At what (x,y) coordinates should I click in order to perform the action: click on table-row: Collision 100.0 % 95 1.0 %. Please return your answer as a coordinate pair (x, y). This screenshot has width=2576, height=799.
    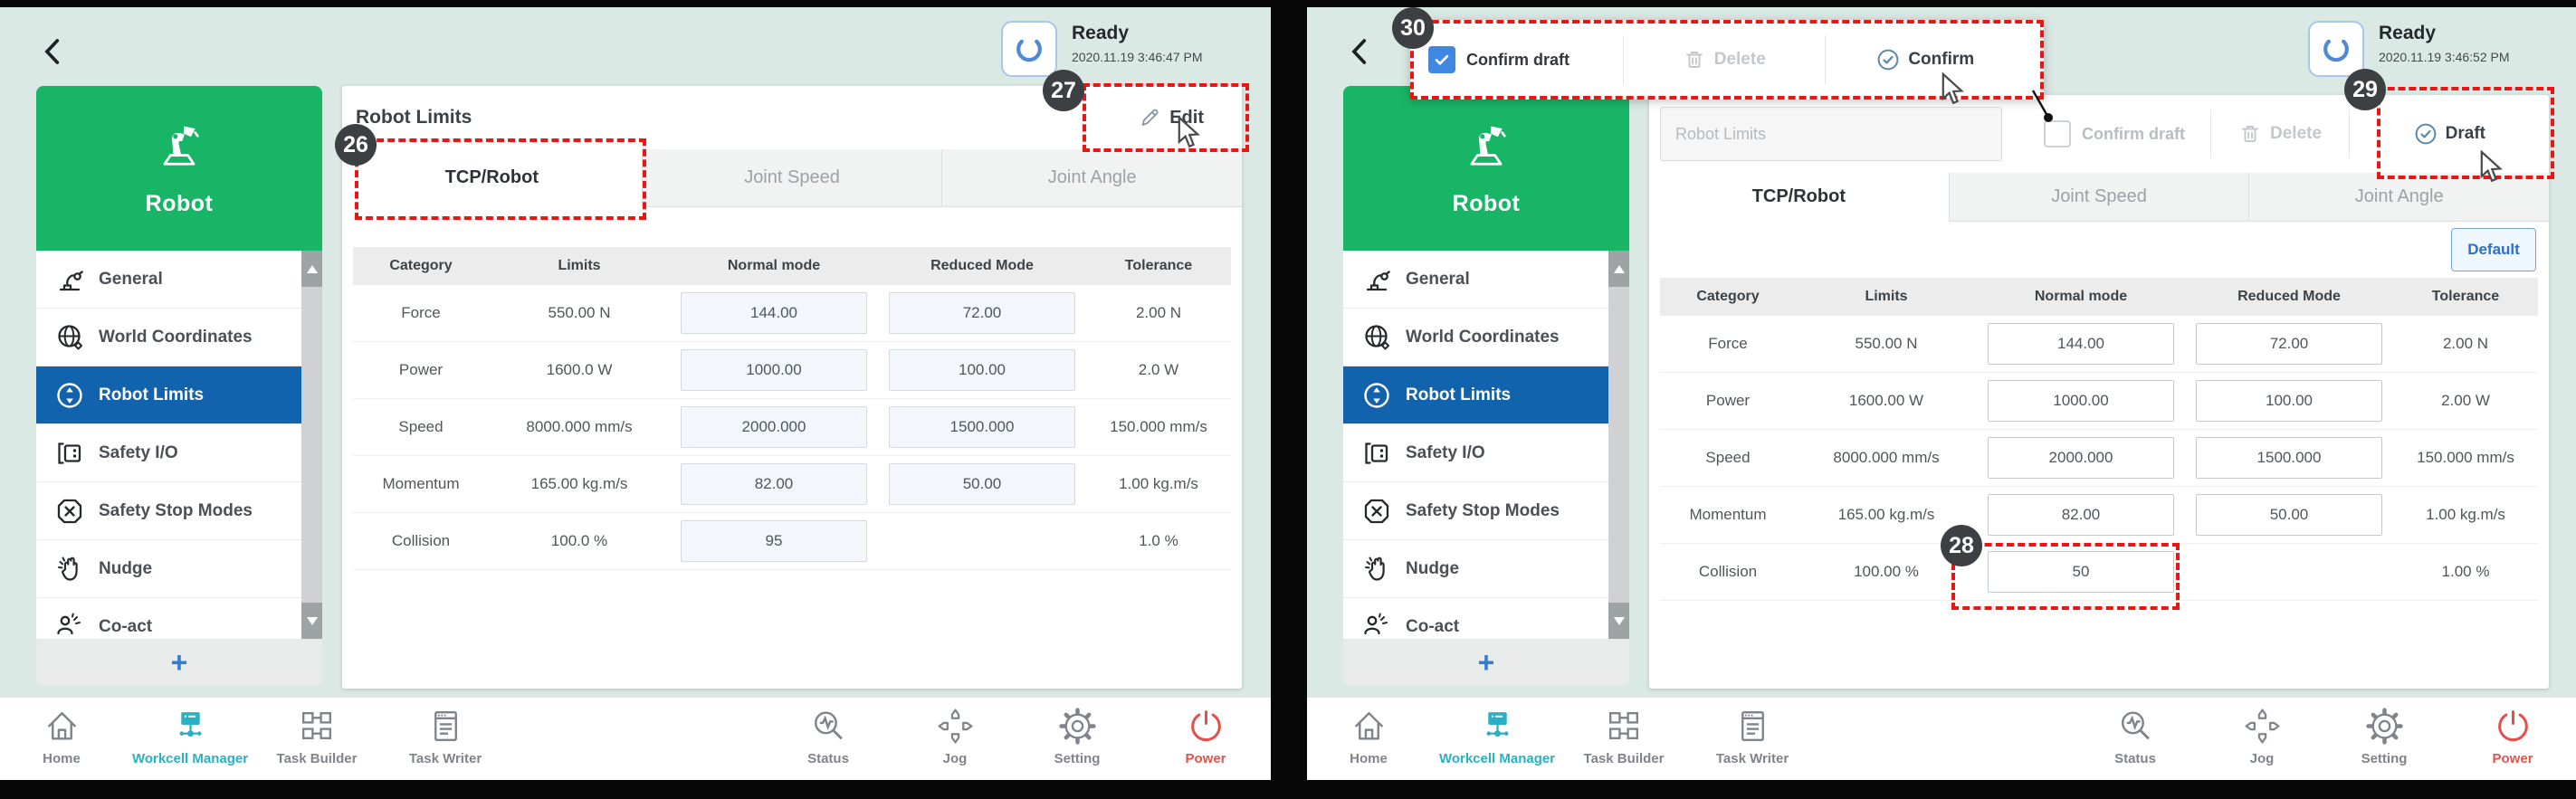
    Looking at the image, I should click on (792, 541).